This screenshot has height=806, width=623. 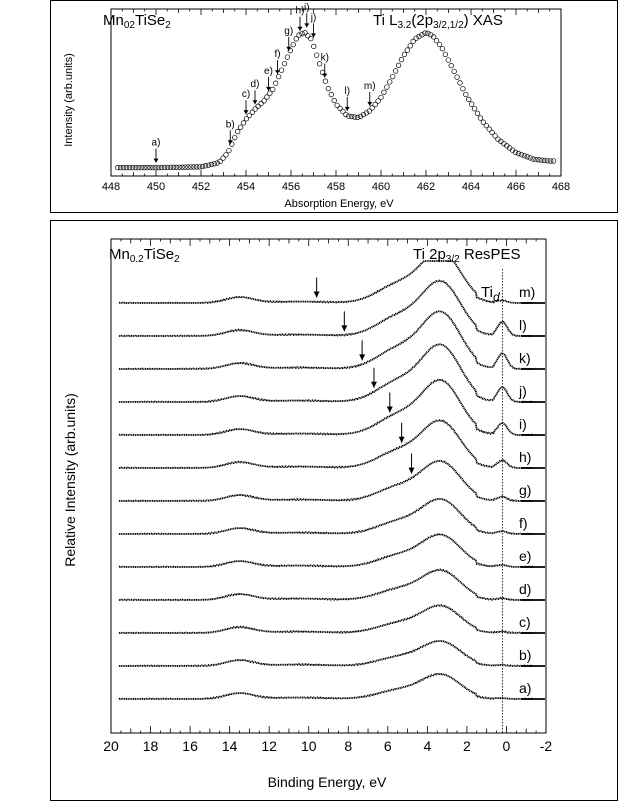 What do you see at coordinates (327, 782) in the screenshot?
I see `respes-x-axis-label: Binding Energy, eV` at bounding box center [327, 782].